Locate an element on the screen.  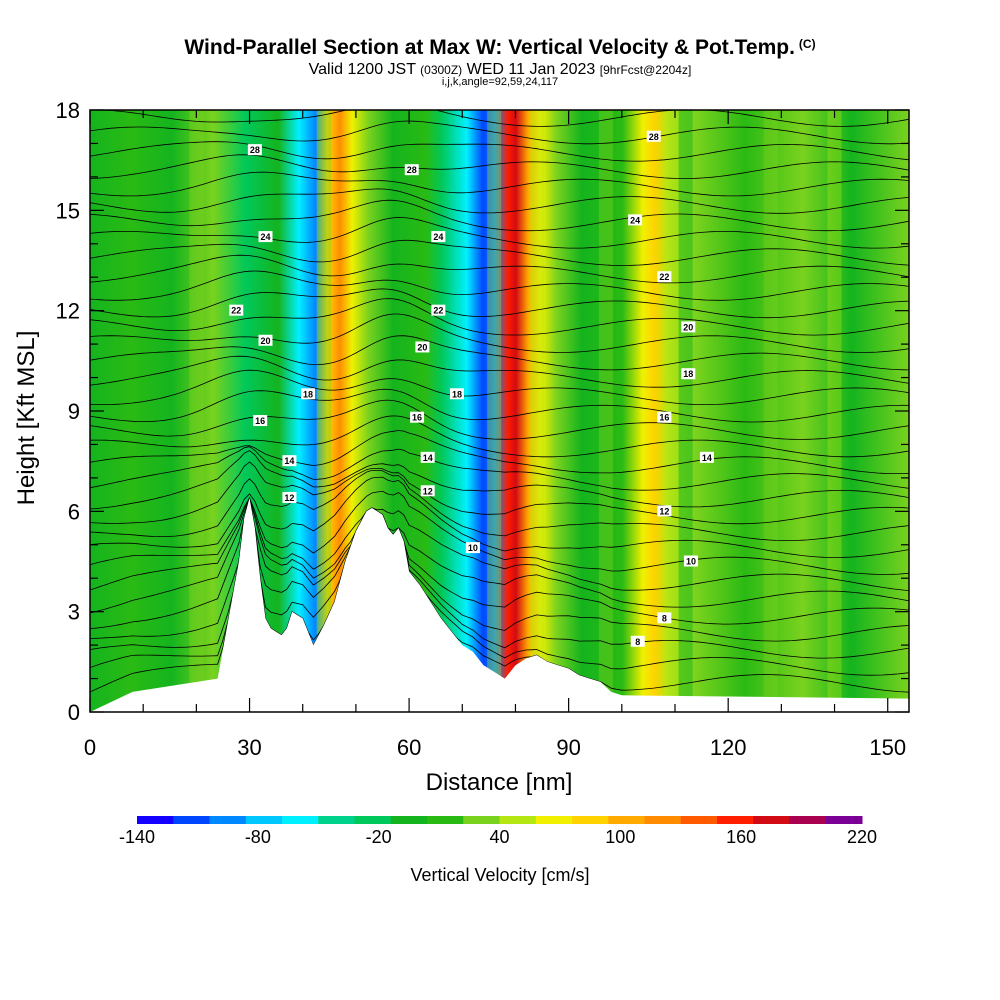
y-tick-label: 9 is located at coordinates (74, 411).